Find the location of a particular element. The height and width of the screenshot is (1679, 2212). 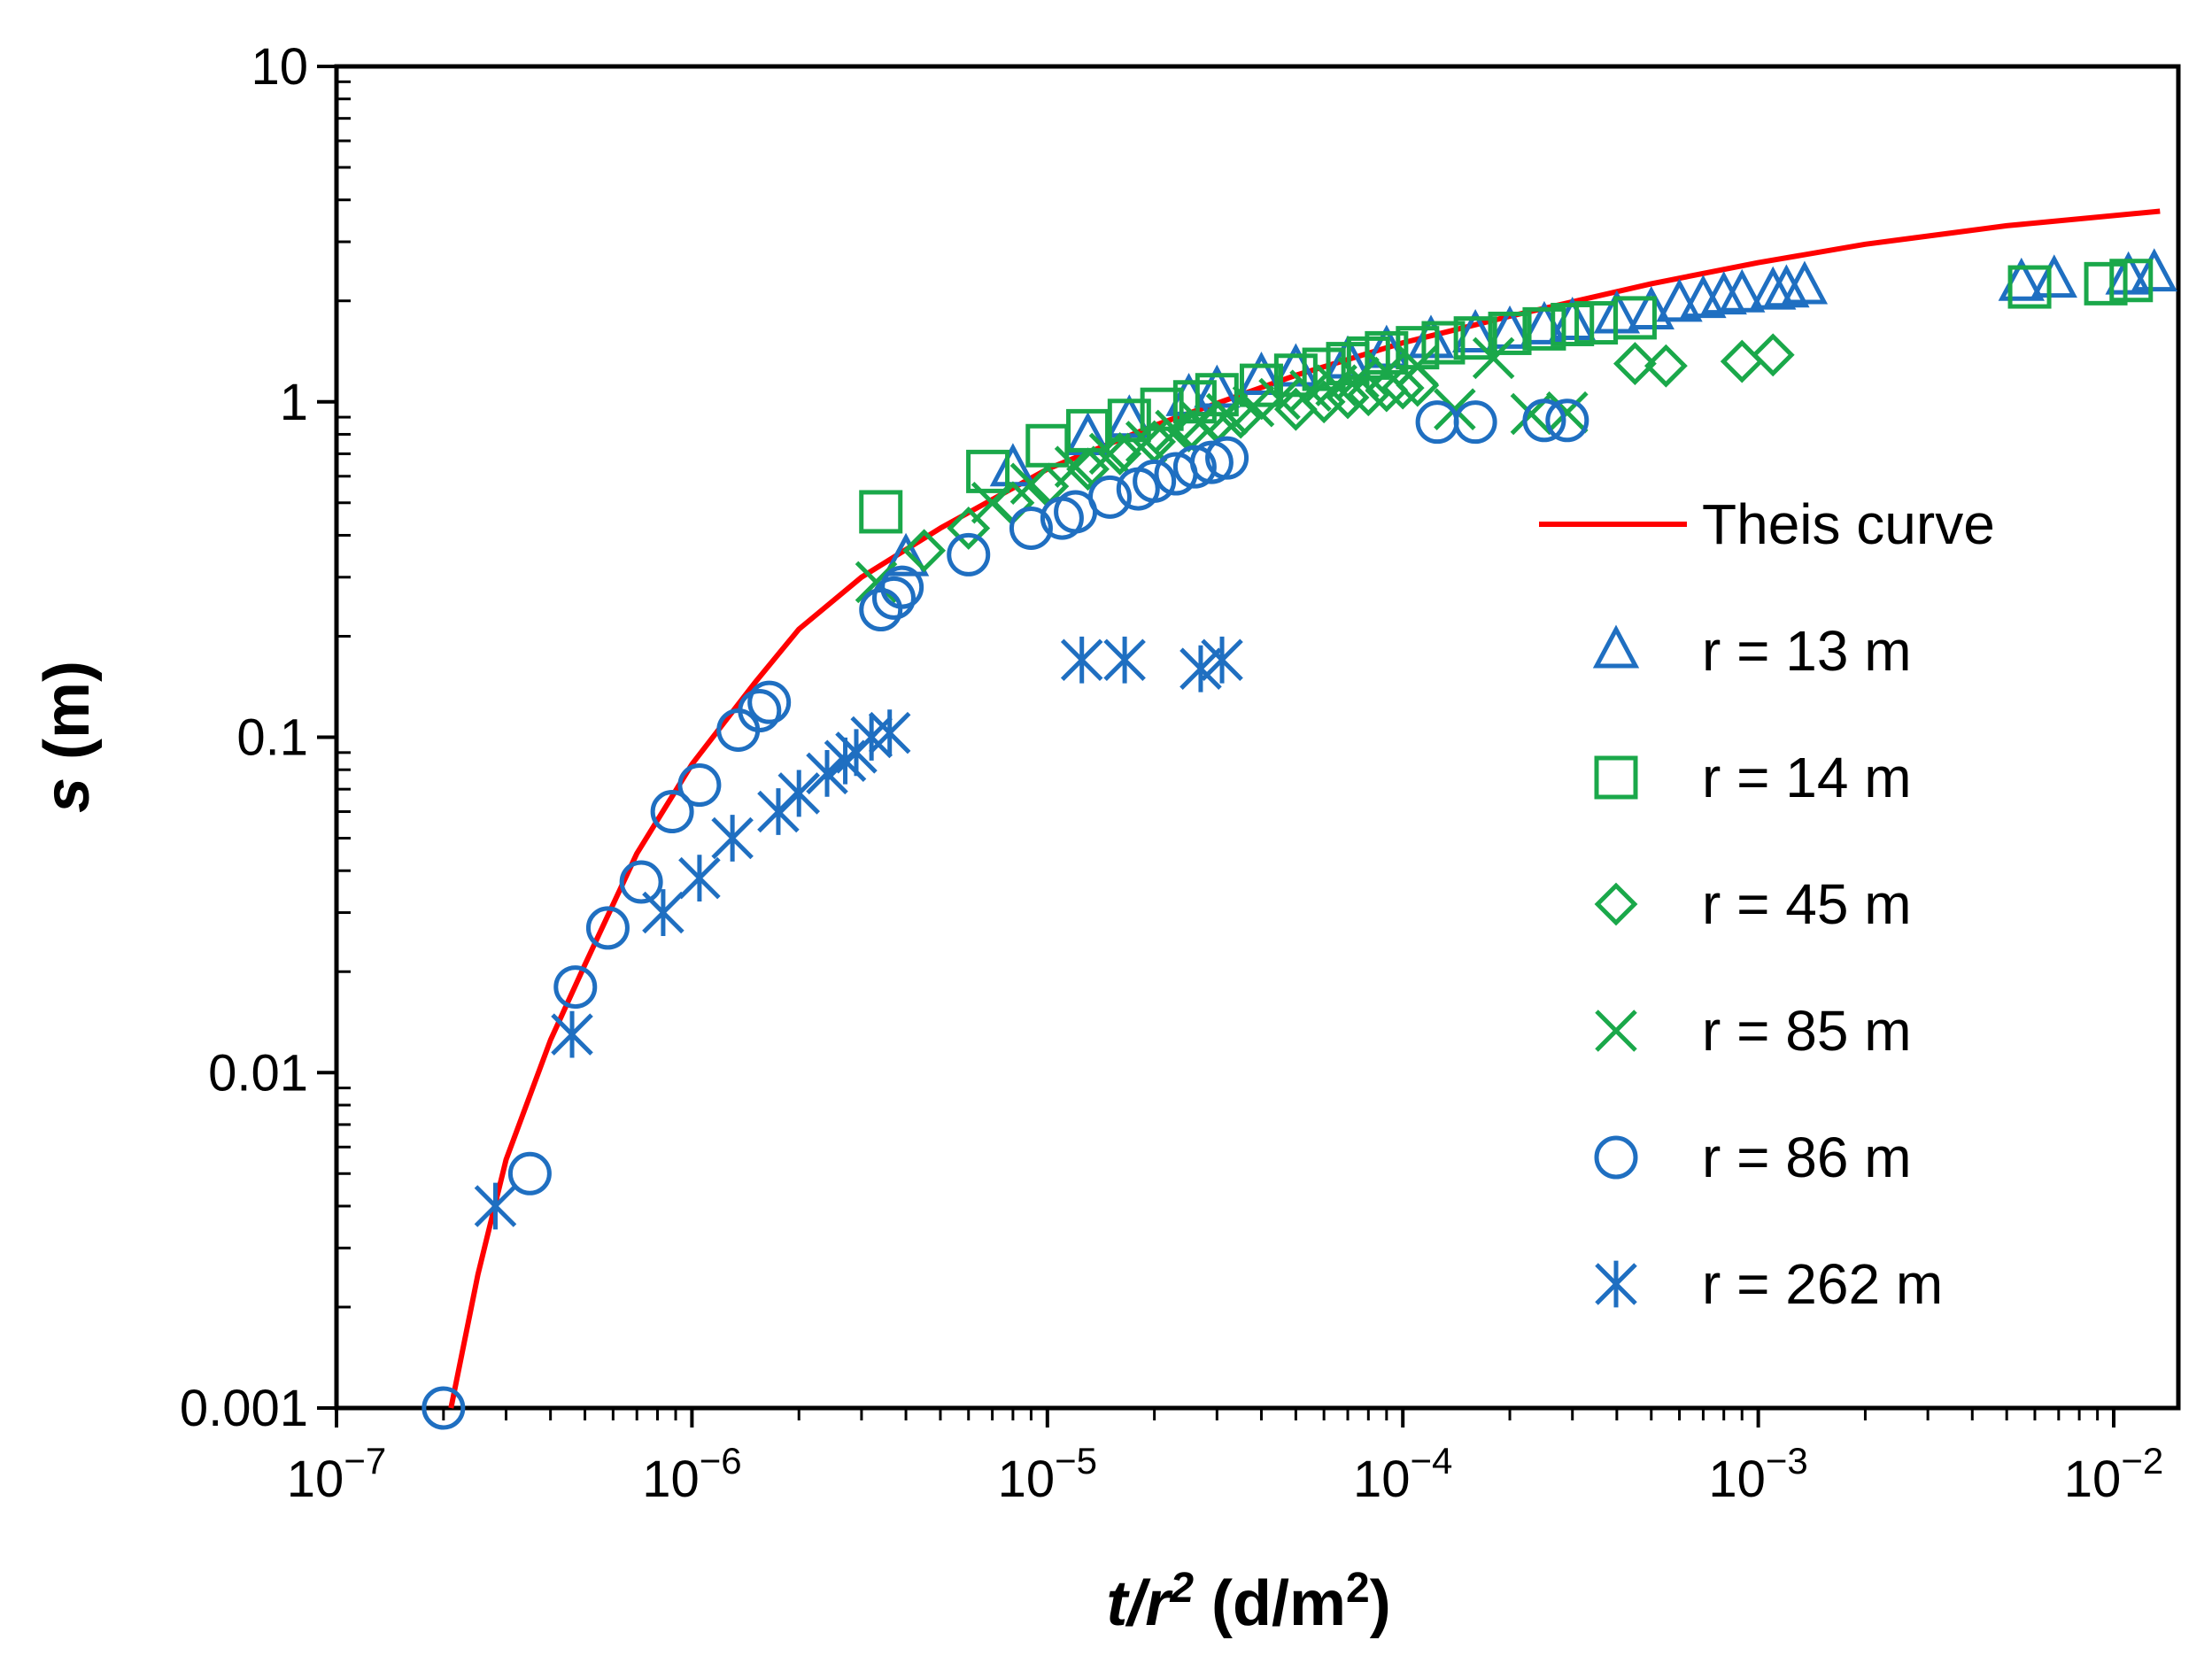

legend-label: r = 14 m is located at coordinates (1807, 777).